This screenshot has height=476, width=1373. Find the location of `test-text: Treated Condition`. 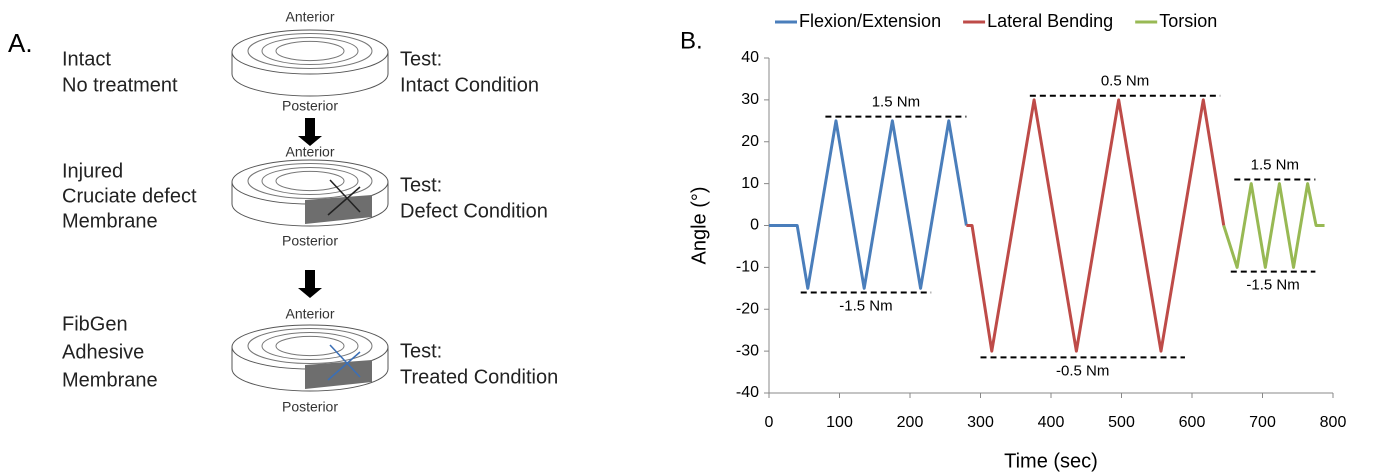

test-text: Treated Condition is located at coordinates (479, 377).